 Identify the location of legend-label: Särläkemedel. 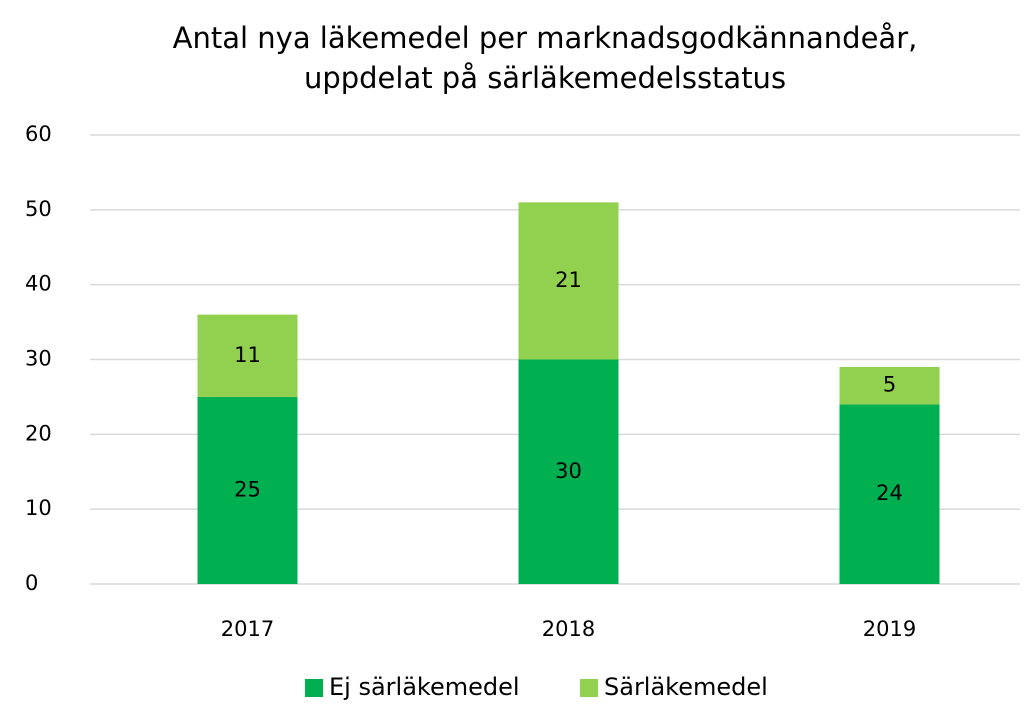
(686, 687).